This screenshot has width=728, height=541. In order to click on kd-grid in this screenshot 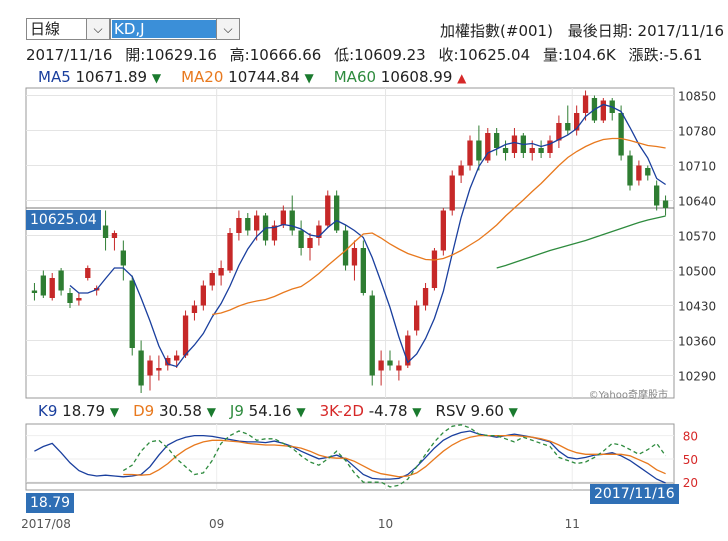, I will do `click(350, 457)`.